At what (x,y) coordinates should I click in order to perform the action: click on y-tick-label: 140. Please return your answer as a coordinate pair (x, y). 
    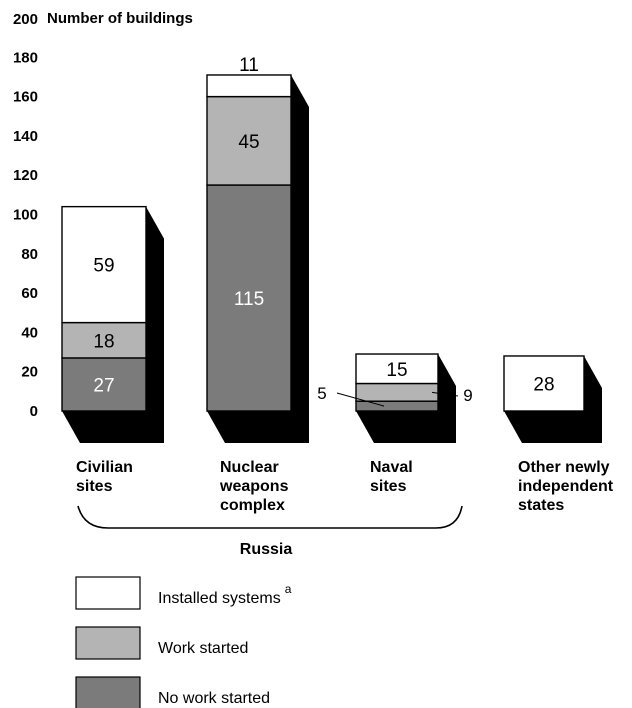
    Looking at the image, I should click on (25, 136).